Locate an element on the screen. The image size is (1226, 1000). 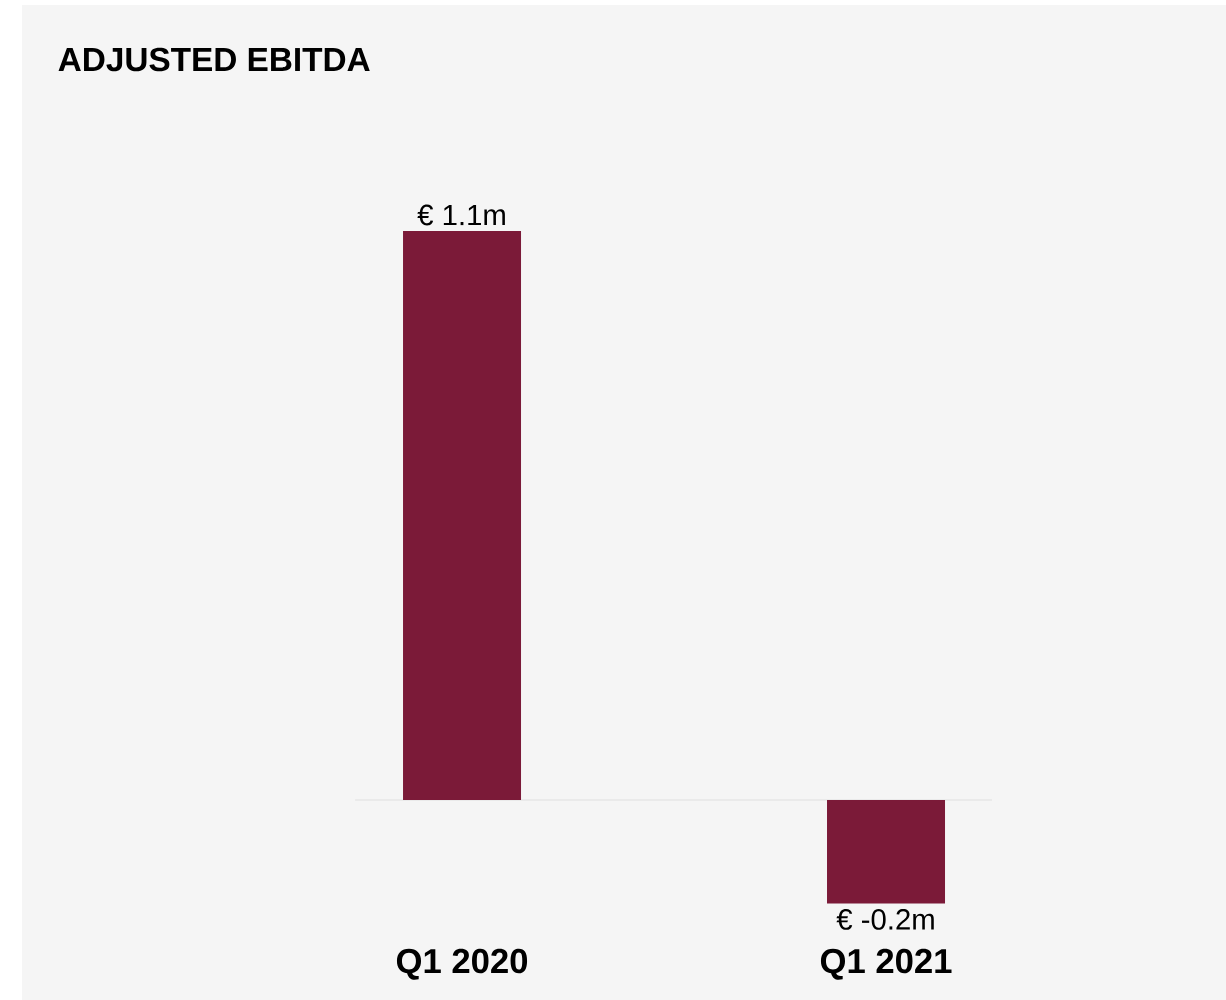
x-tick-label: Q1 2020 is located at coordinates (462, 964).